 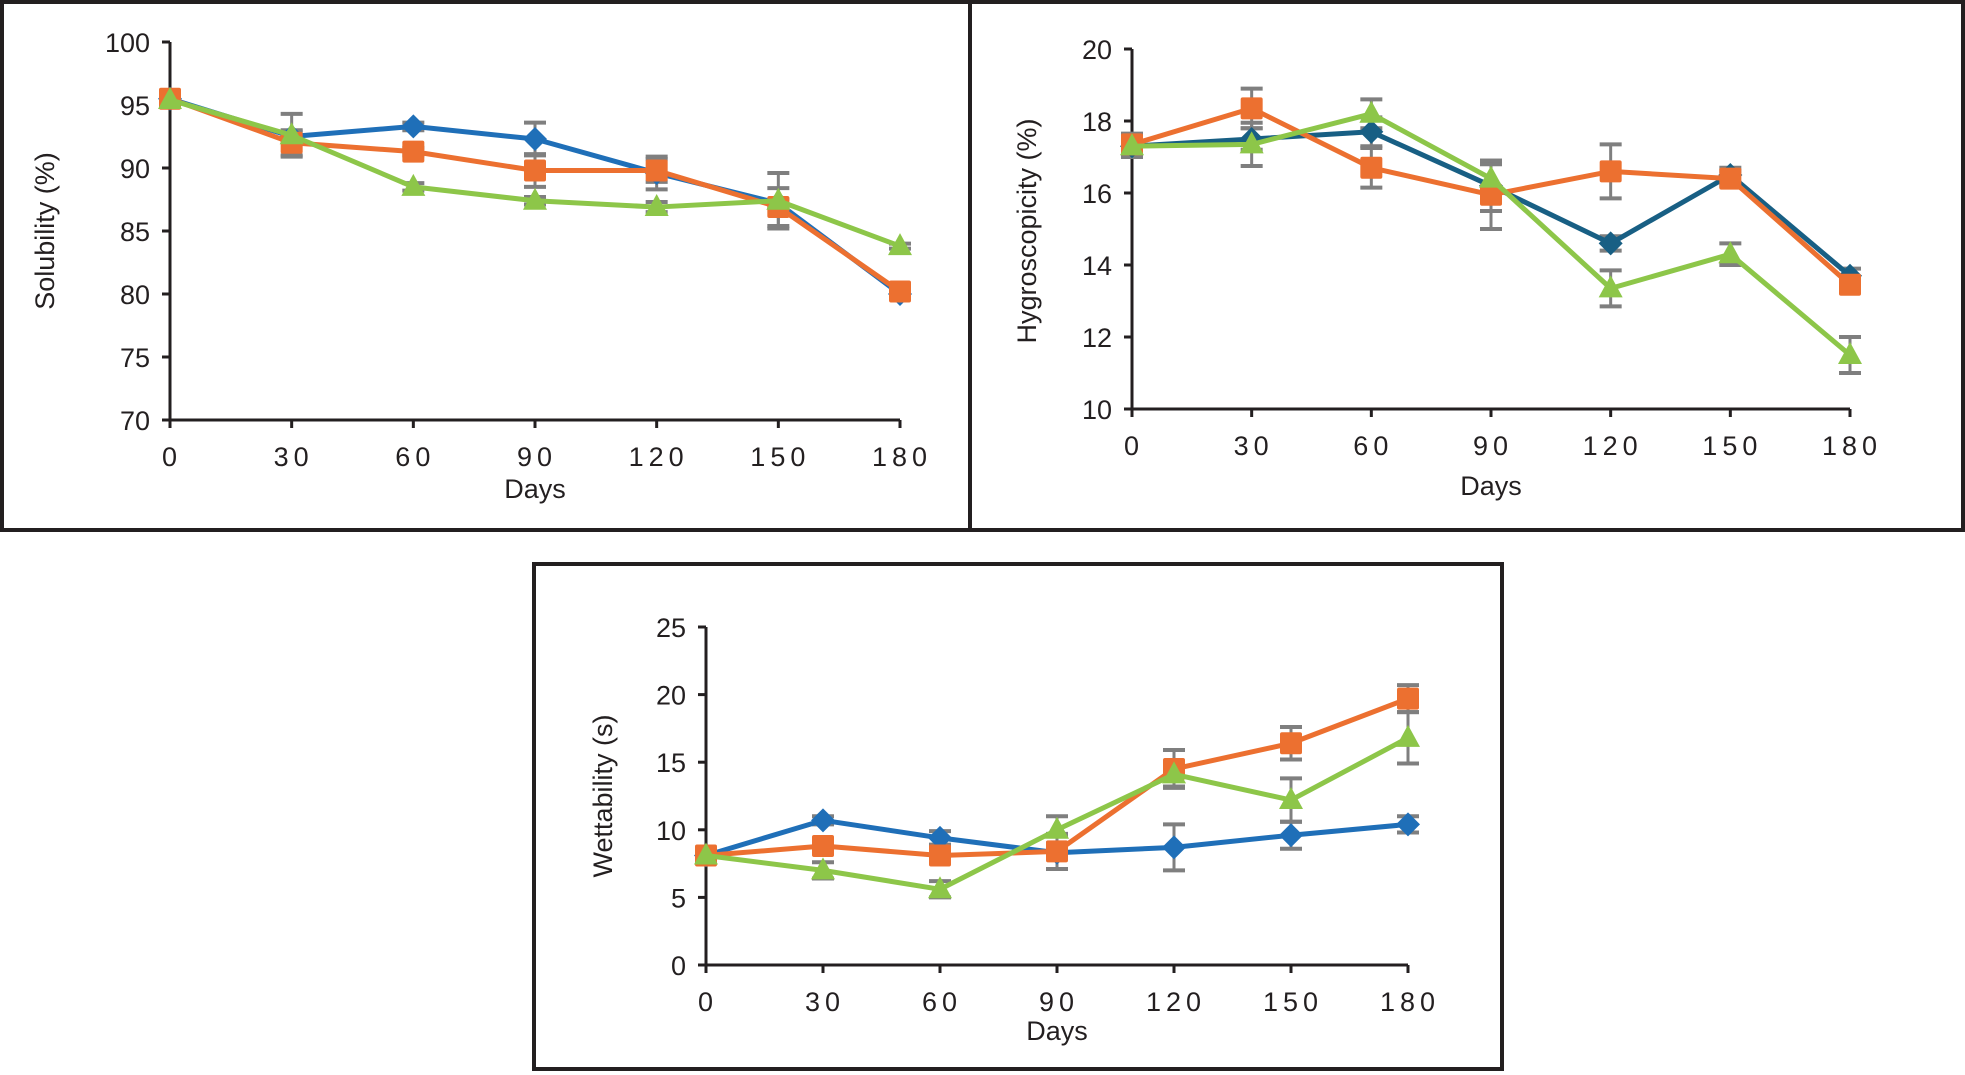 I want to click on y-tick-label: 15, so click(x=671, y=763).